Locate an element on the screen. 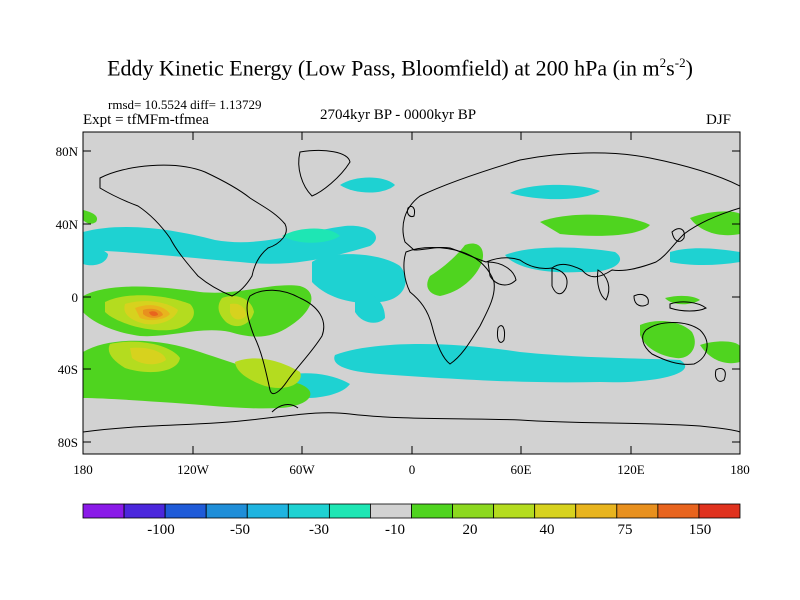 Image resolution: width=800 pixels, height=600 pixels. coast-south-america is located at coordinates (285, 342).